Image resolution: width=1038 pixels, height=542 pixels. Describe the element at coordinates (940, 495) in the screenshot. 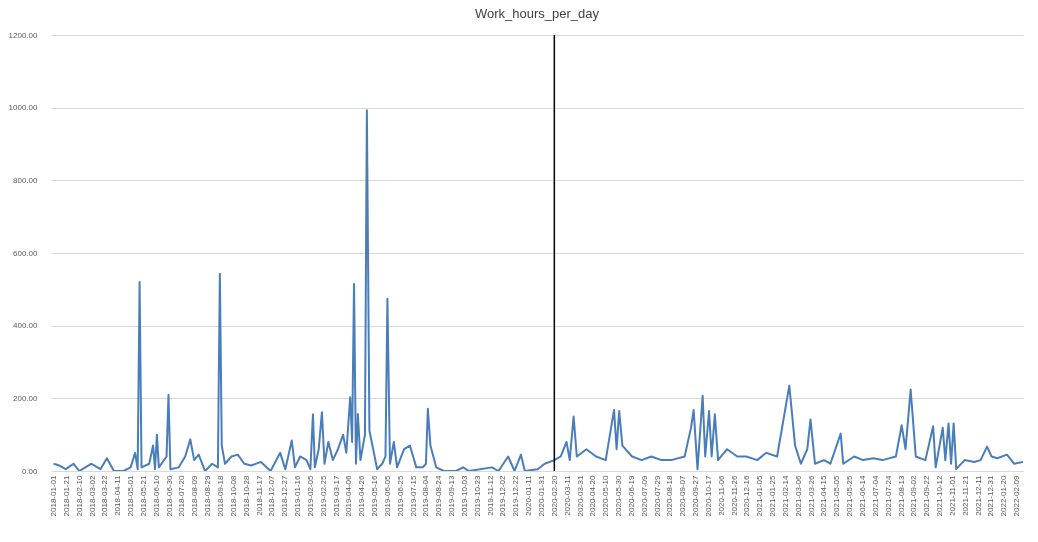

I see `x-tick-label: 2021-10-12` at that location.